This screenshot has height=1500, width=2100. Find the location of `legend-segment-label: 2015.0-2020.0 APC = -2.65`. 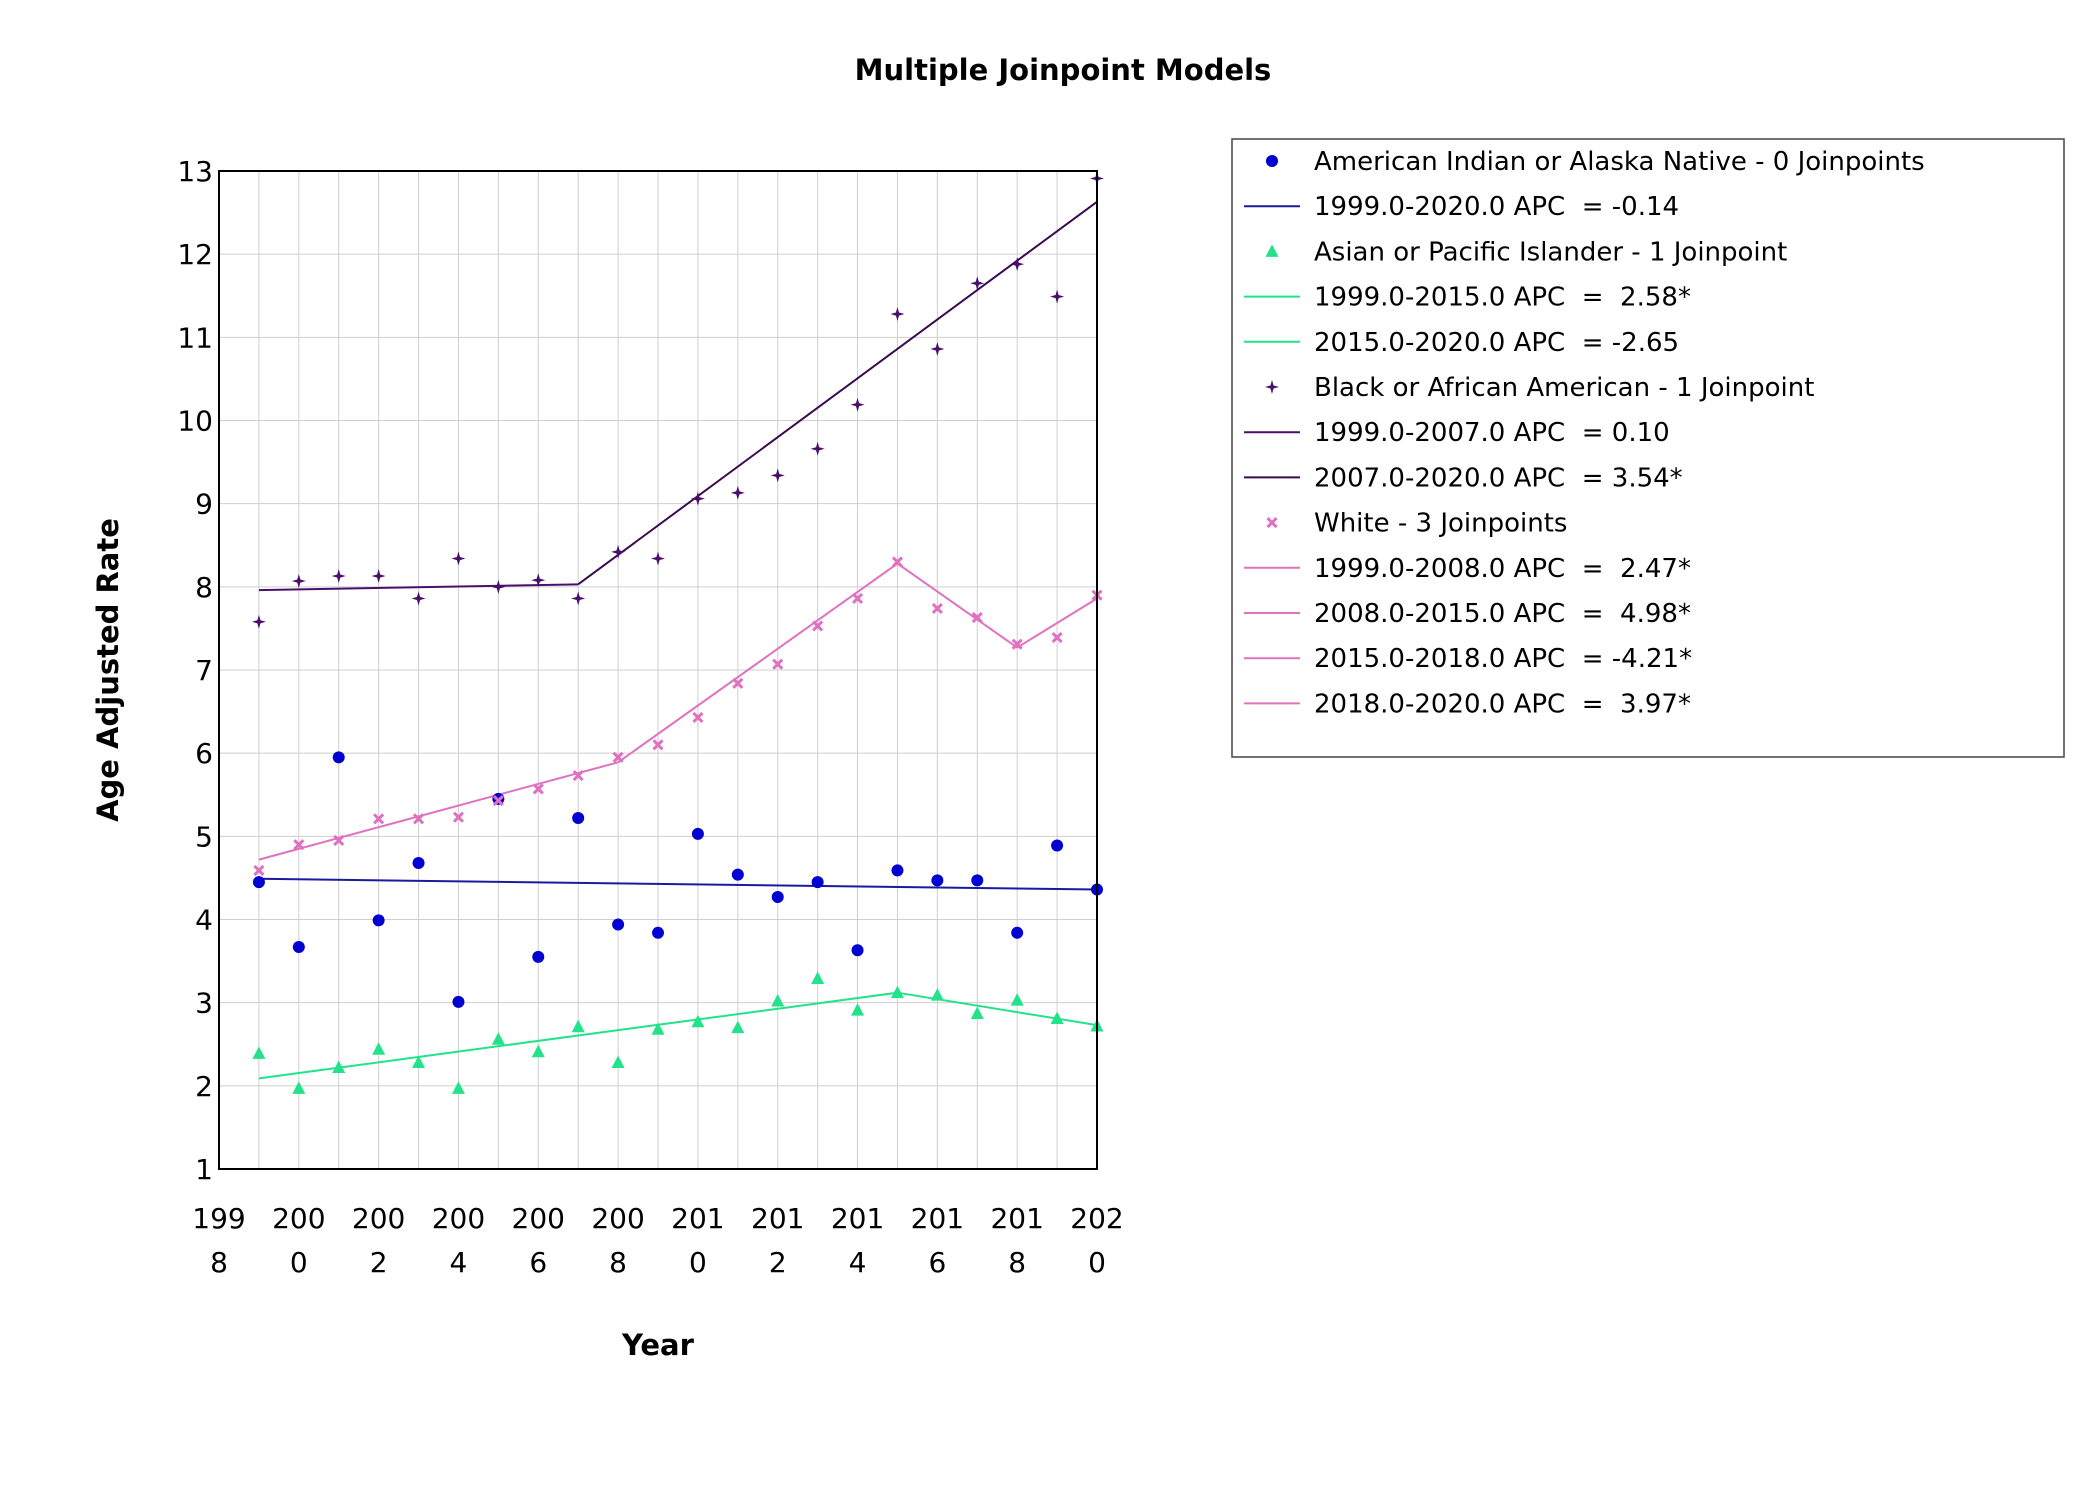

legend-segment-label: 2015.0-2020.0 APC = -2.65 is located at coordinates (1496, 343).